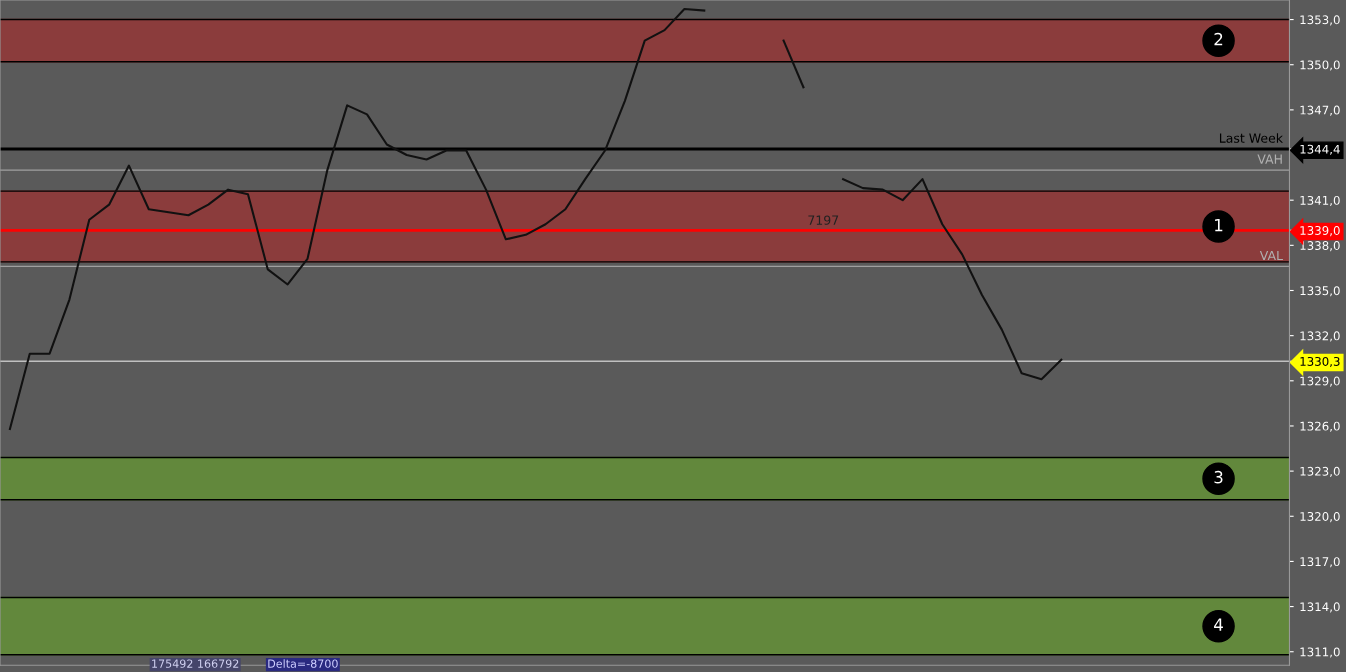 The height and width of the screenshot is (672, 1346). Describe the element at coordinates (1219, 225) in the screenshot. I see `band-label: 1` at that location.